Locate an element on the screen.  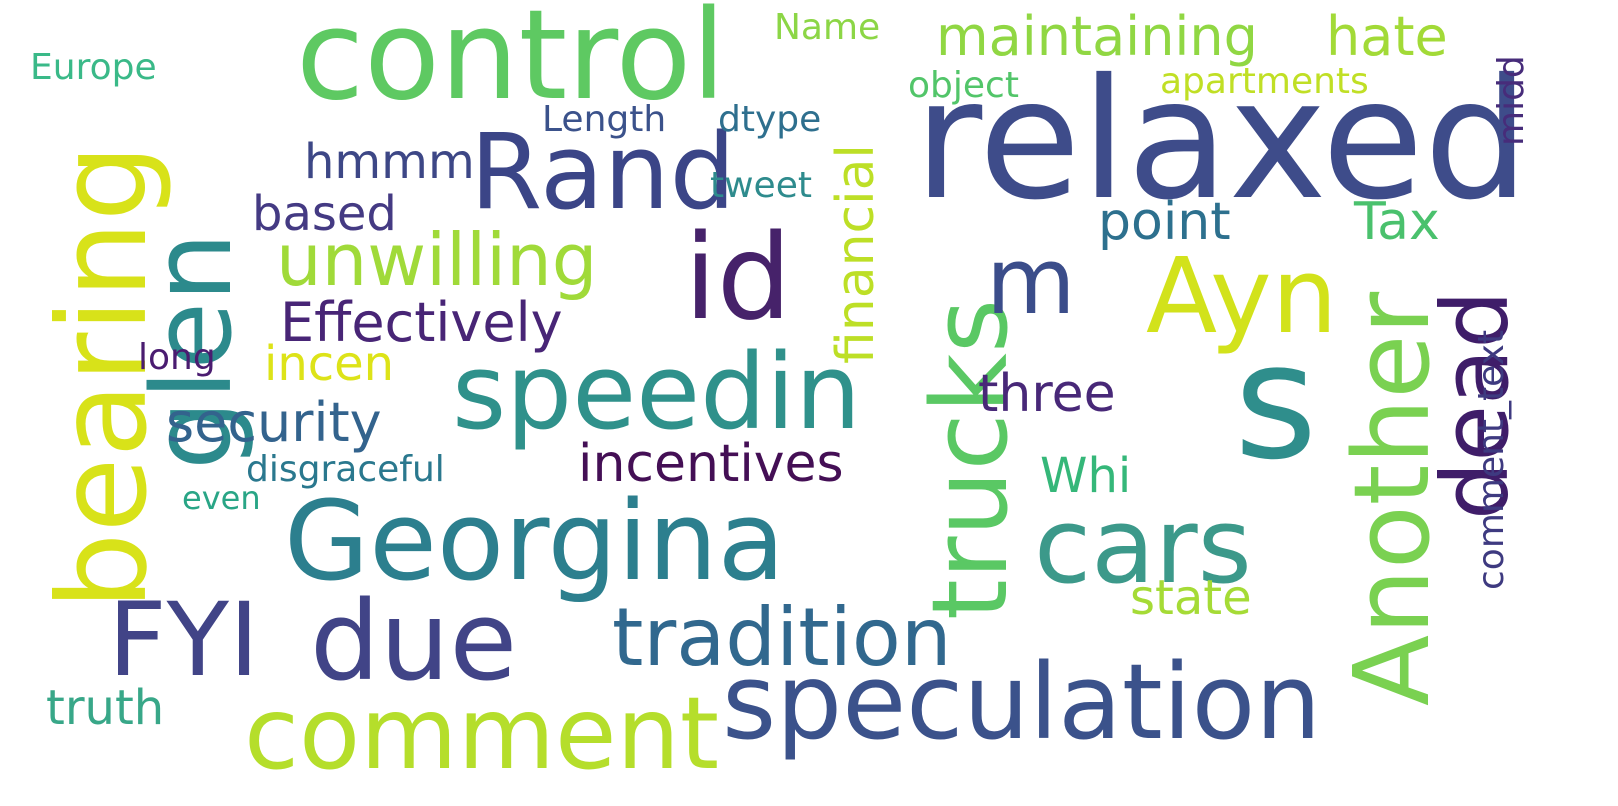
word-georgina: Georgina is located at coordinates (535, 541).